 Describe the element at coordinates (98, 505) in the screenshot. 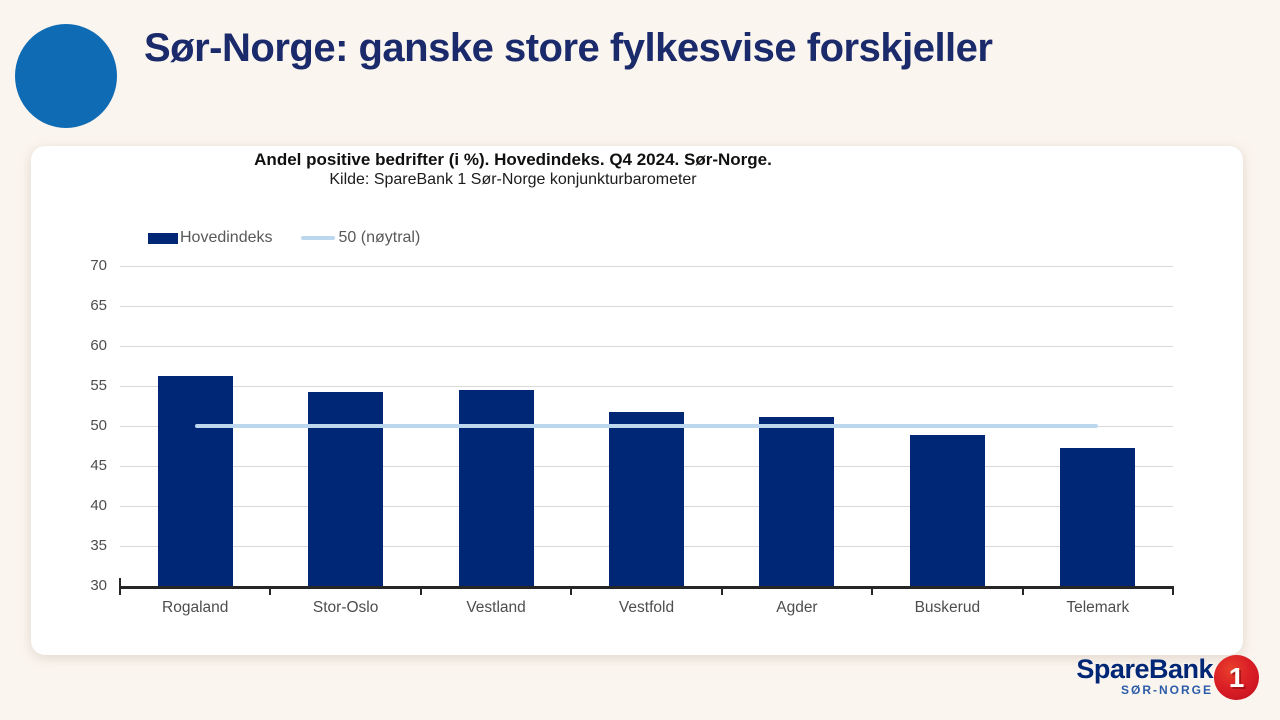

I see `y-tick-label: 40` at that location.